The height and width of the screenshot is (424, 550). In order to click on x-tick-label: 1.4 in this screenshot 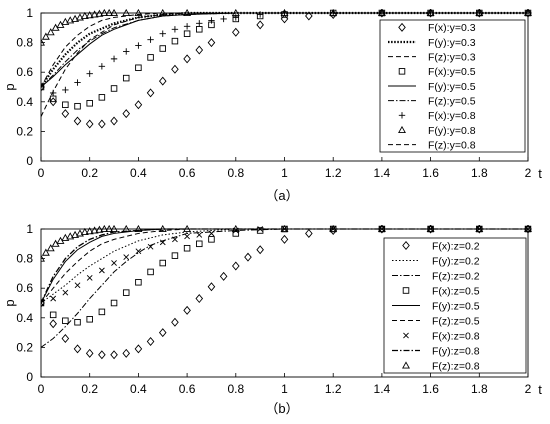, I will do `click(382, 389)`.